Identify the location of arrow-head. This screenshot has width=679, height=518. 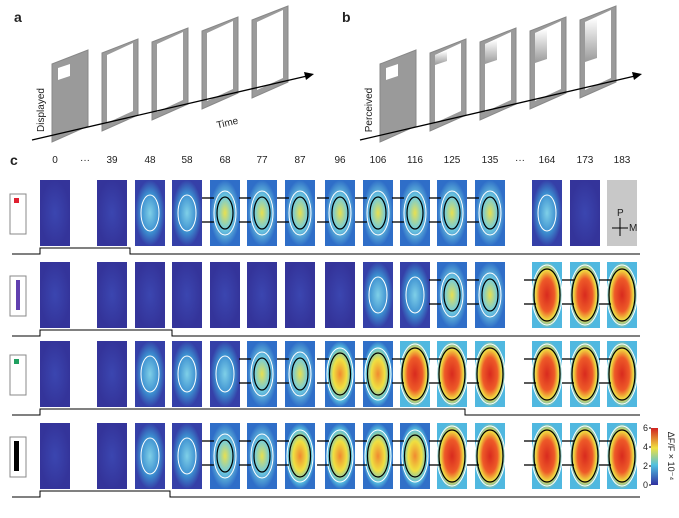
(637, 76).